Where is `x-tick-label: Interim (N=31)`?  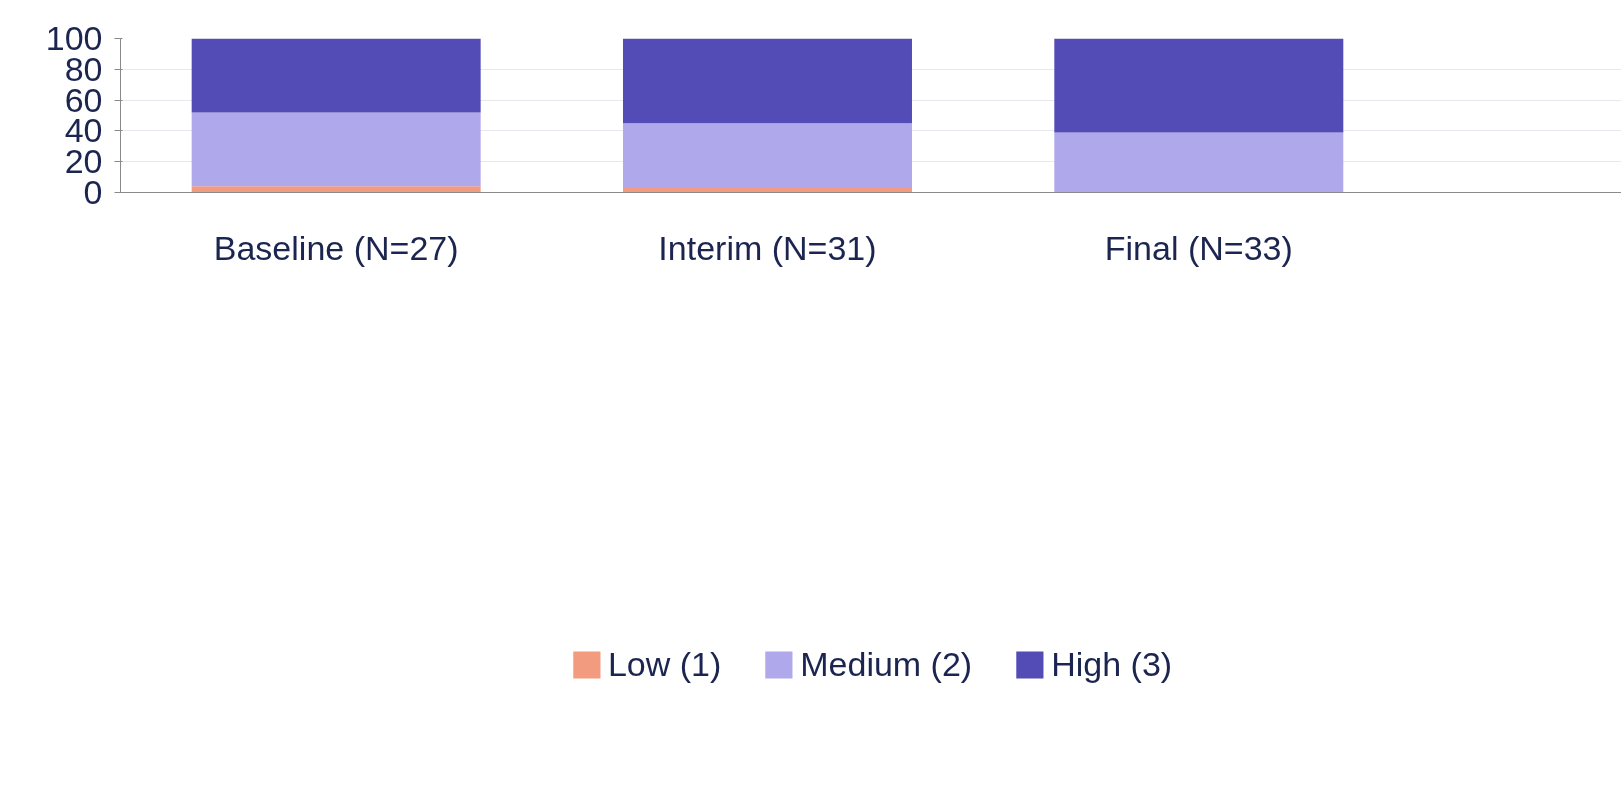
x-tick-label: Interim (N=31) is located at coordinates (767, 247).